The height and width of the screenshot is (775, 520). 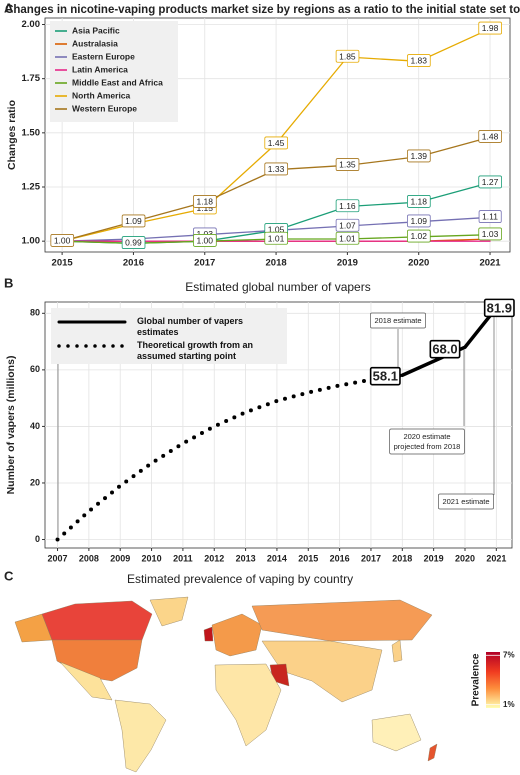 I want to click on annotation: 2021 estimate, so click(x=465, y=501).